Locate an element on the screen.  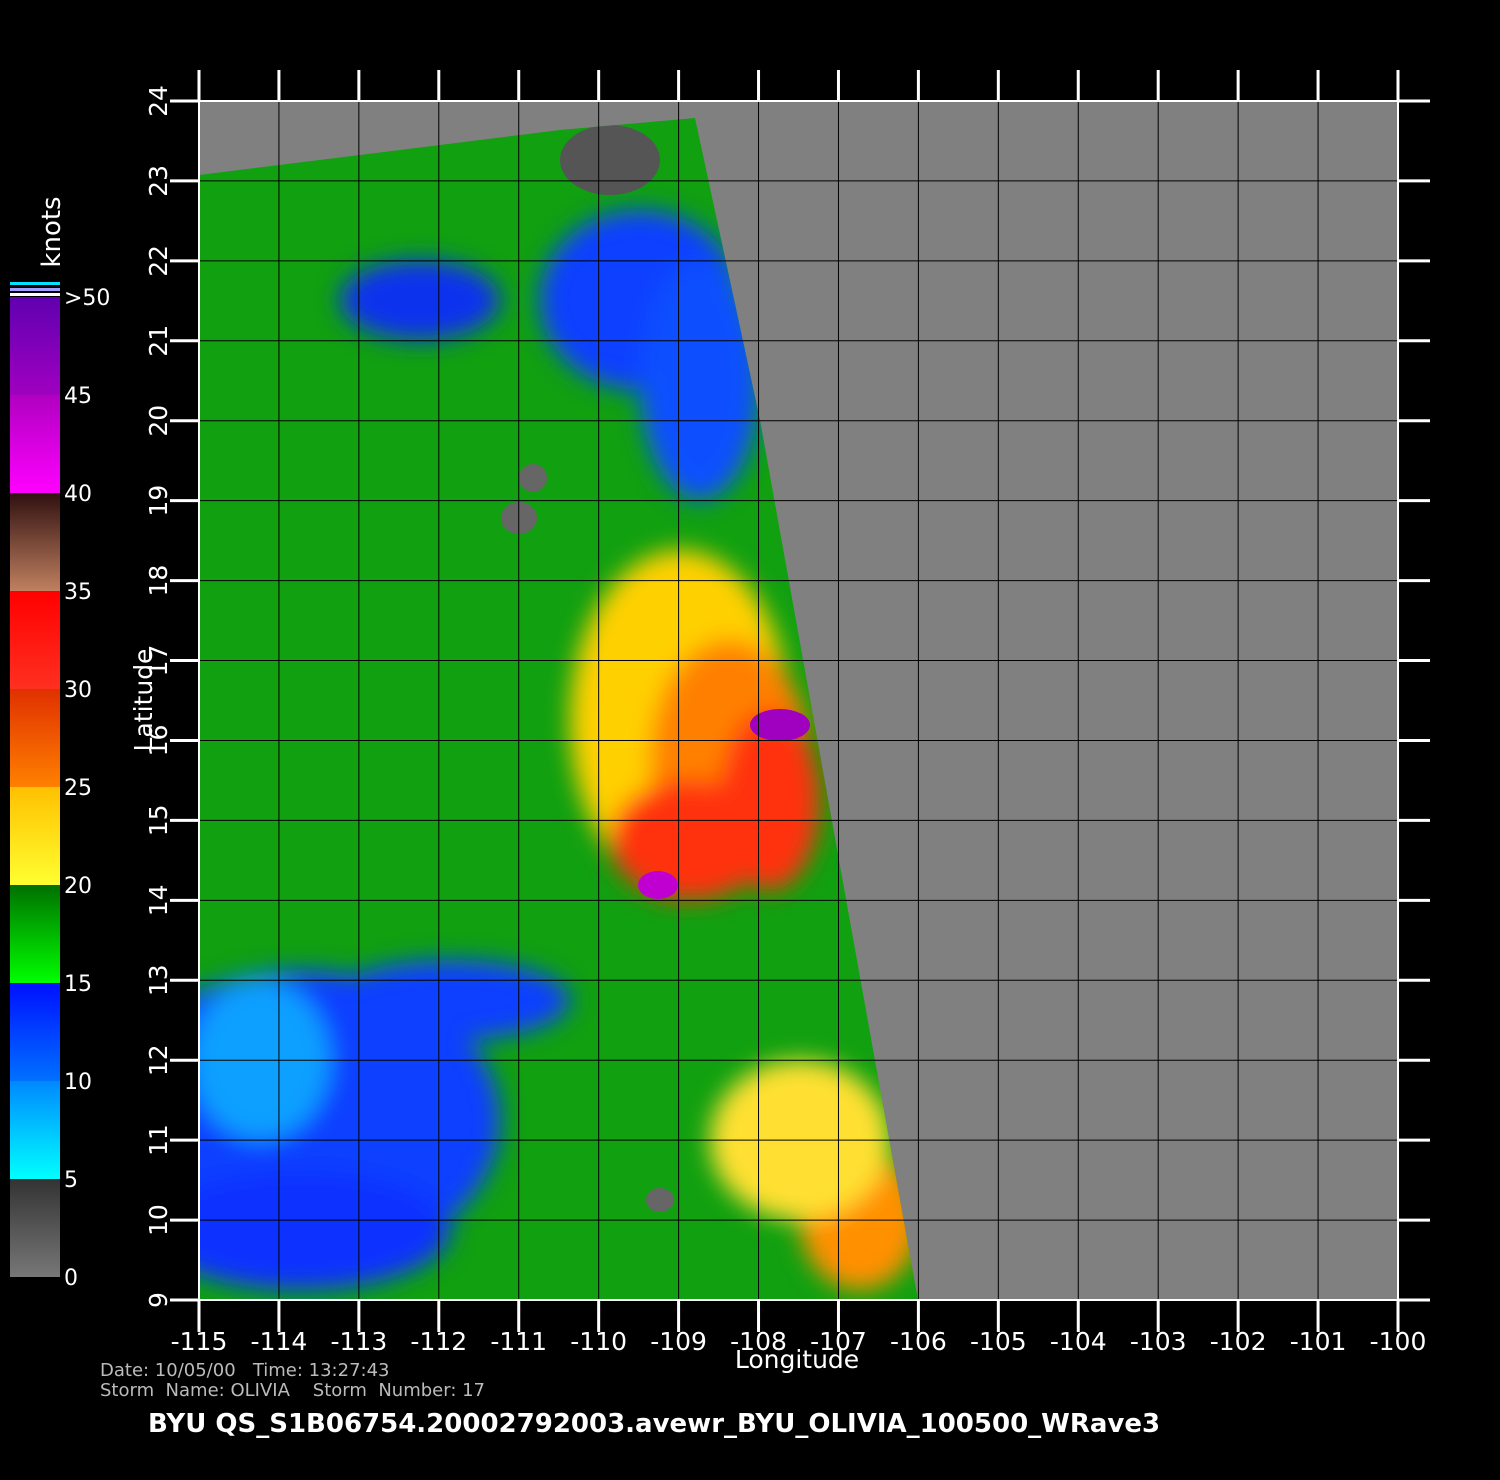
y-tick-label: 16 is located at coordinates (158, 741).